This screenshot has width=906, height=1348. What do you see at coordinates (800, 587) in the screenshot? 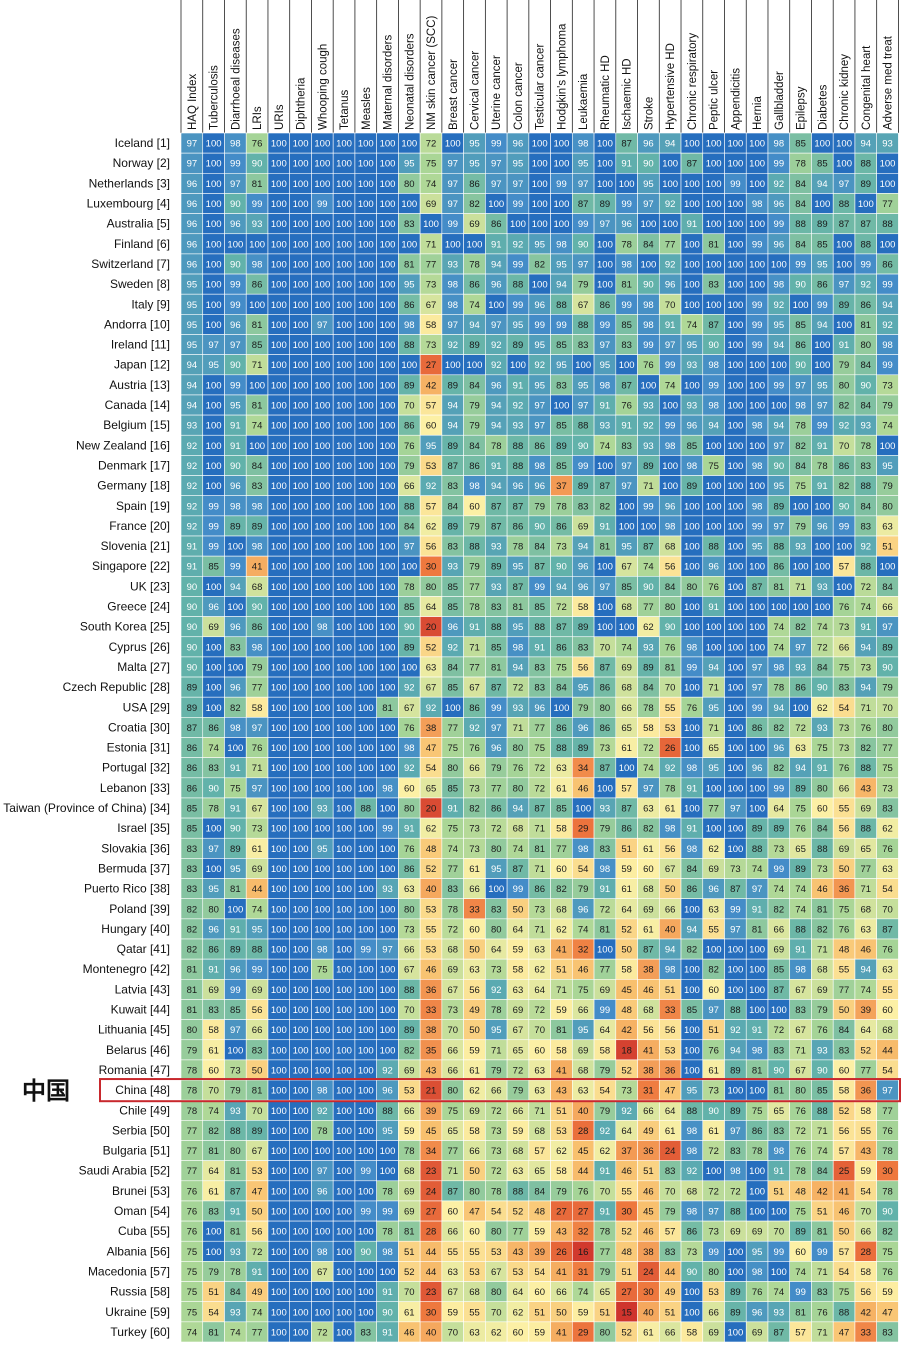
I see `cell-value: 71` at bounding box center [800, 587].